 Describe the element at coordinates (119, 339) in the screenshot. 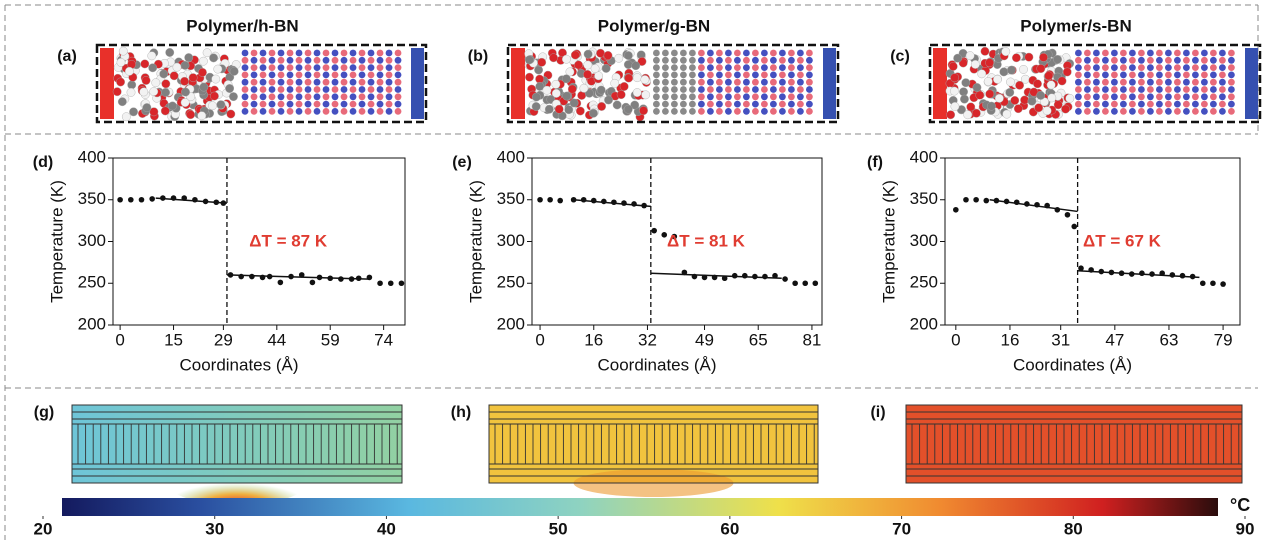

I see `x-tick-label: 0` at that location.